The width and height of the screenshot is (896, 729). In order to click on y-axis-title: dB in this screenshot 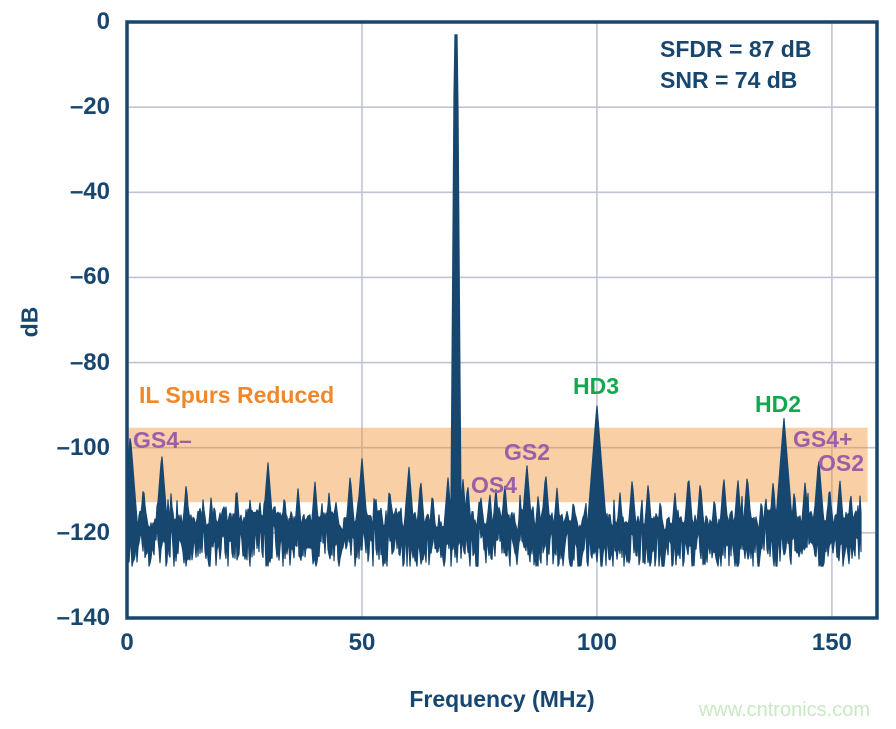, I will do `click(29, 322)`.